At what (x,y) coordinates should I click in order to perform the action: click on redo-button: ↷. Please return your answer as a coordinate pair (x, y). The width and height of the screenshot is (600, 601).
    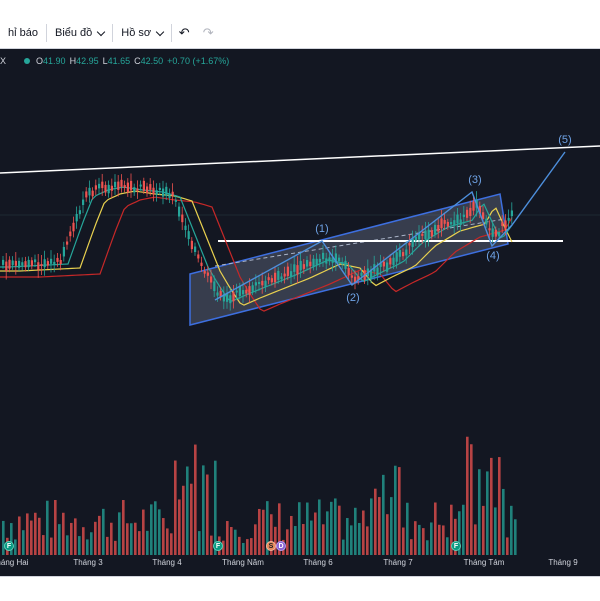
    Looking at the image, I should click on (208, 33).